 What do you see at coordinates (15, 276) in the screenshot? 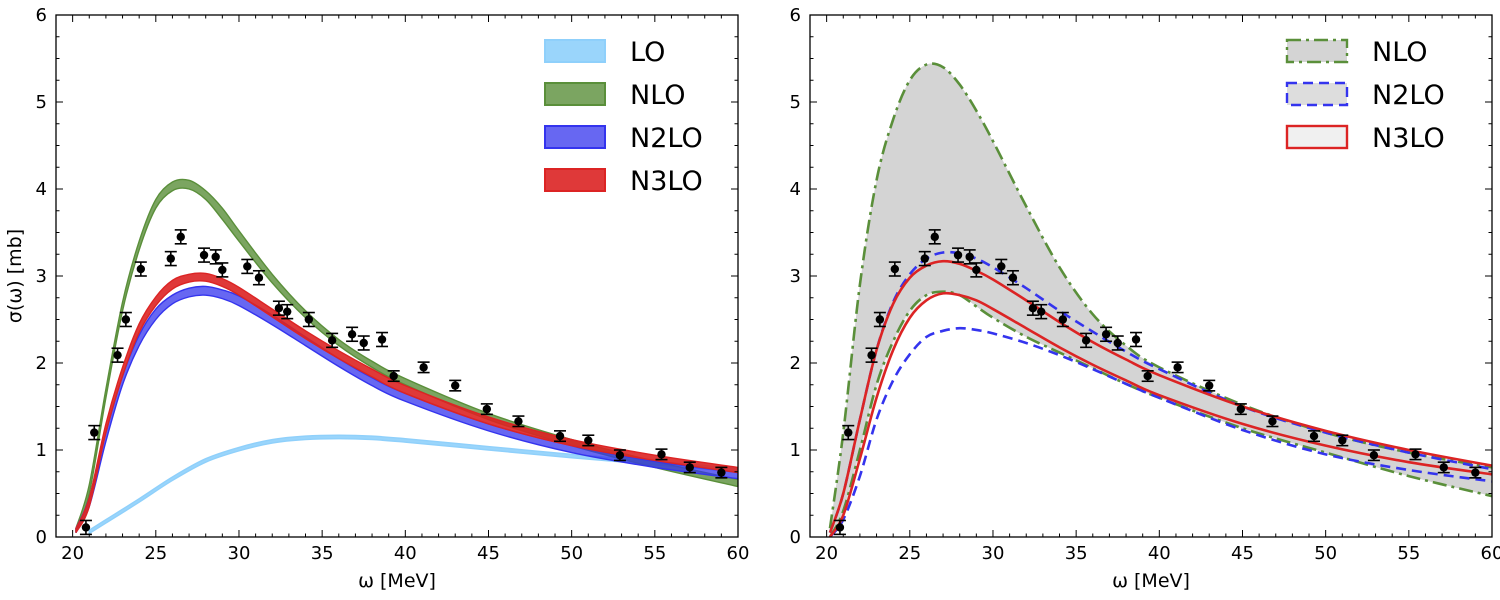
I see `y-axis-label: σ(ω) [mb]` at bounding box center [15, 276].